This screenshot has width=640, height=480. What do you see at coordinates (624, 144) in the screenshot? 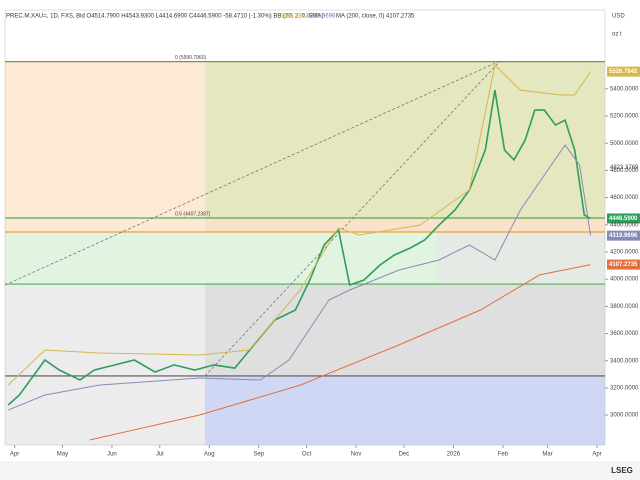
I see `y-tick-label: 5000.0000` at bounding box center [624, 144].